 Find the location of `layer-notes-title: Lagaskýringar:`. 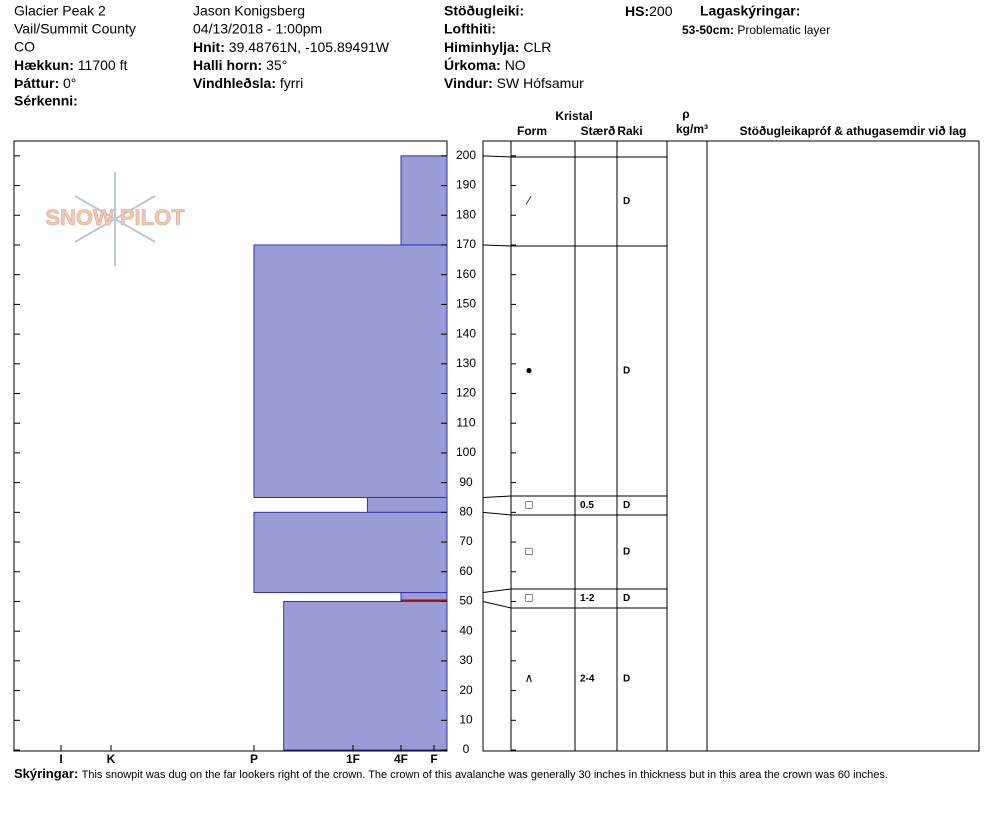

layer-notes-title: Lagaskýringar: is located at coordinates (750, 11).